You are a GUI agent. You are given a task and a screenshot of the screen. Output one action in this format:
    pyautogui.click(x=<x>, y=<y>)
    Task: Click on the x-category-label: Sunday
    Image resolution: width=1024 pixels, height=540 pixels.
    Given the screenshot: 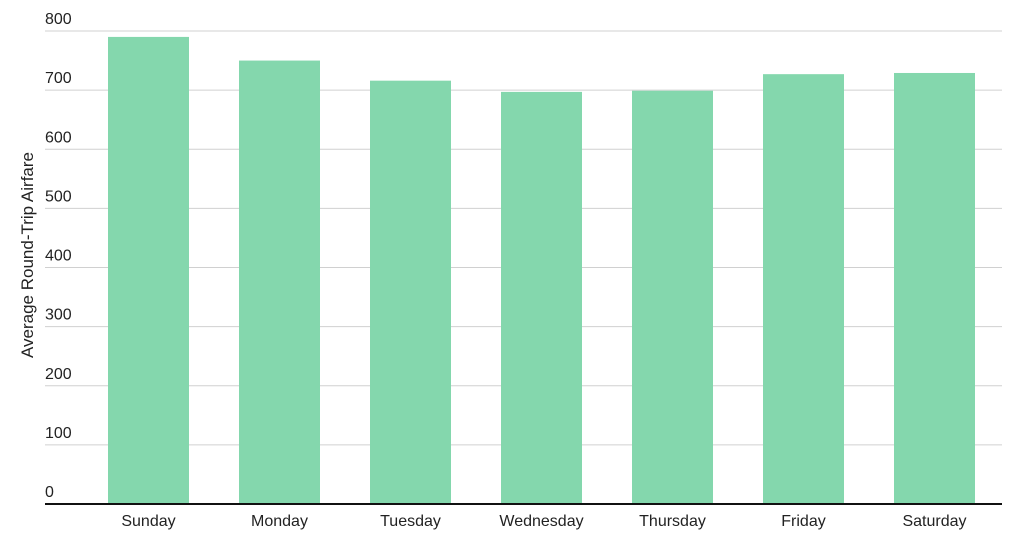 What is the action you would take?
    pyautogui.click(x=148, y=521)
    